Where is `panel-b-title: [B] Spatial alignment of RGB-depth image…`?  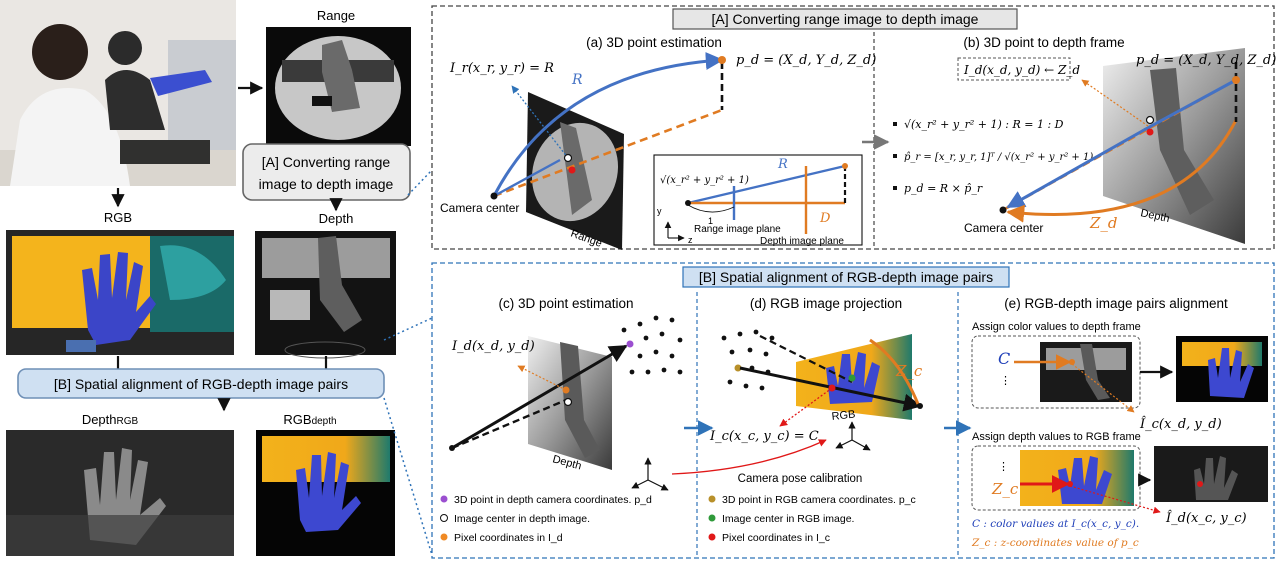 panel-b-title: [B] Spatial alignment of RGB-depth image… is located at coordinates (846, 277).